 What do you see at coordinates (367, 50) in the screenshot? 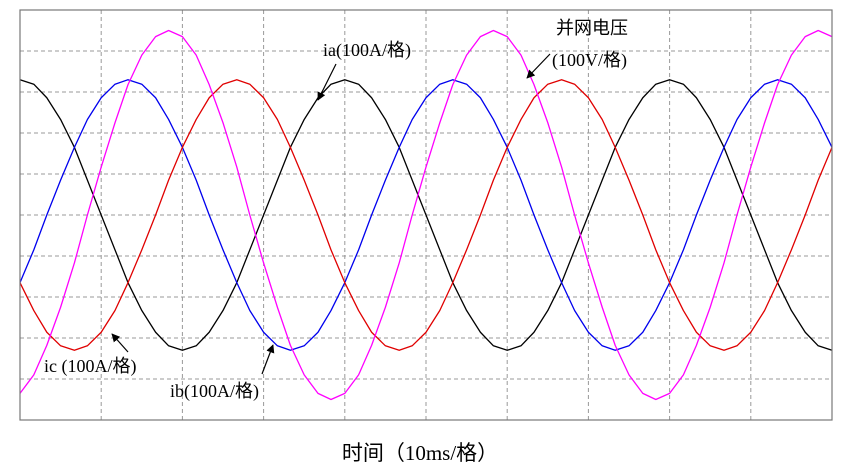
I see `annotation: ia(100A/格)` at bounding box center [367, 50].